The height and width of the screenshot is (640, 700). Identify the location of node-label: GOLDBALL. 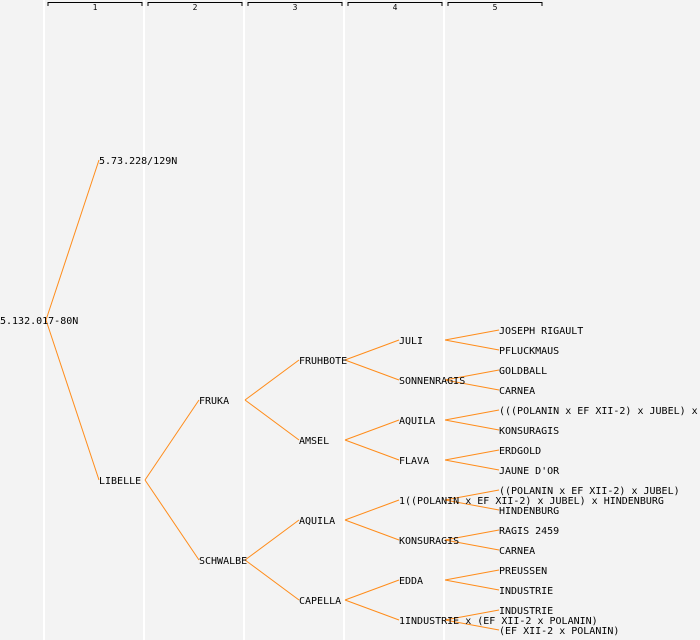
(523, 371).